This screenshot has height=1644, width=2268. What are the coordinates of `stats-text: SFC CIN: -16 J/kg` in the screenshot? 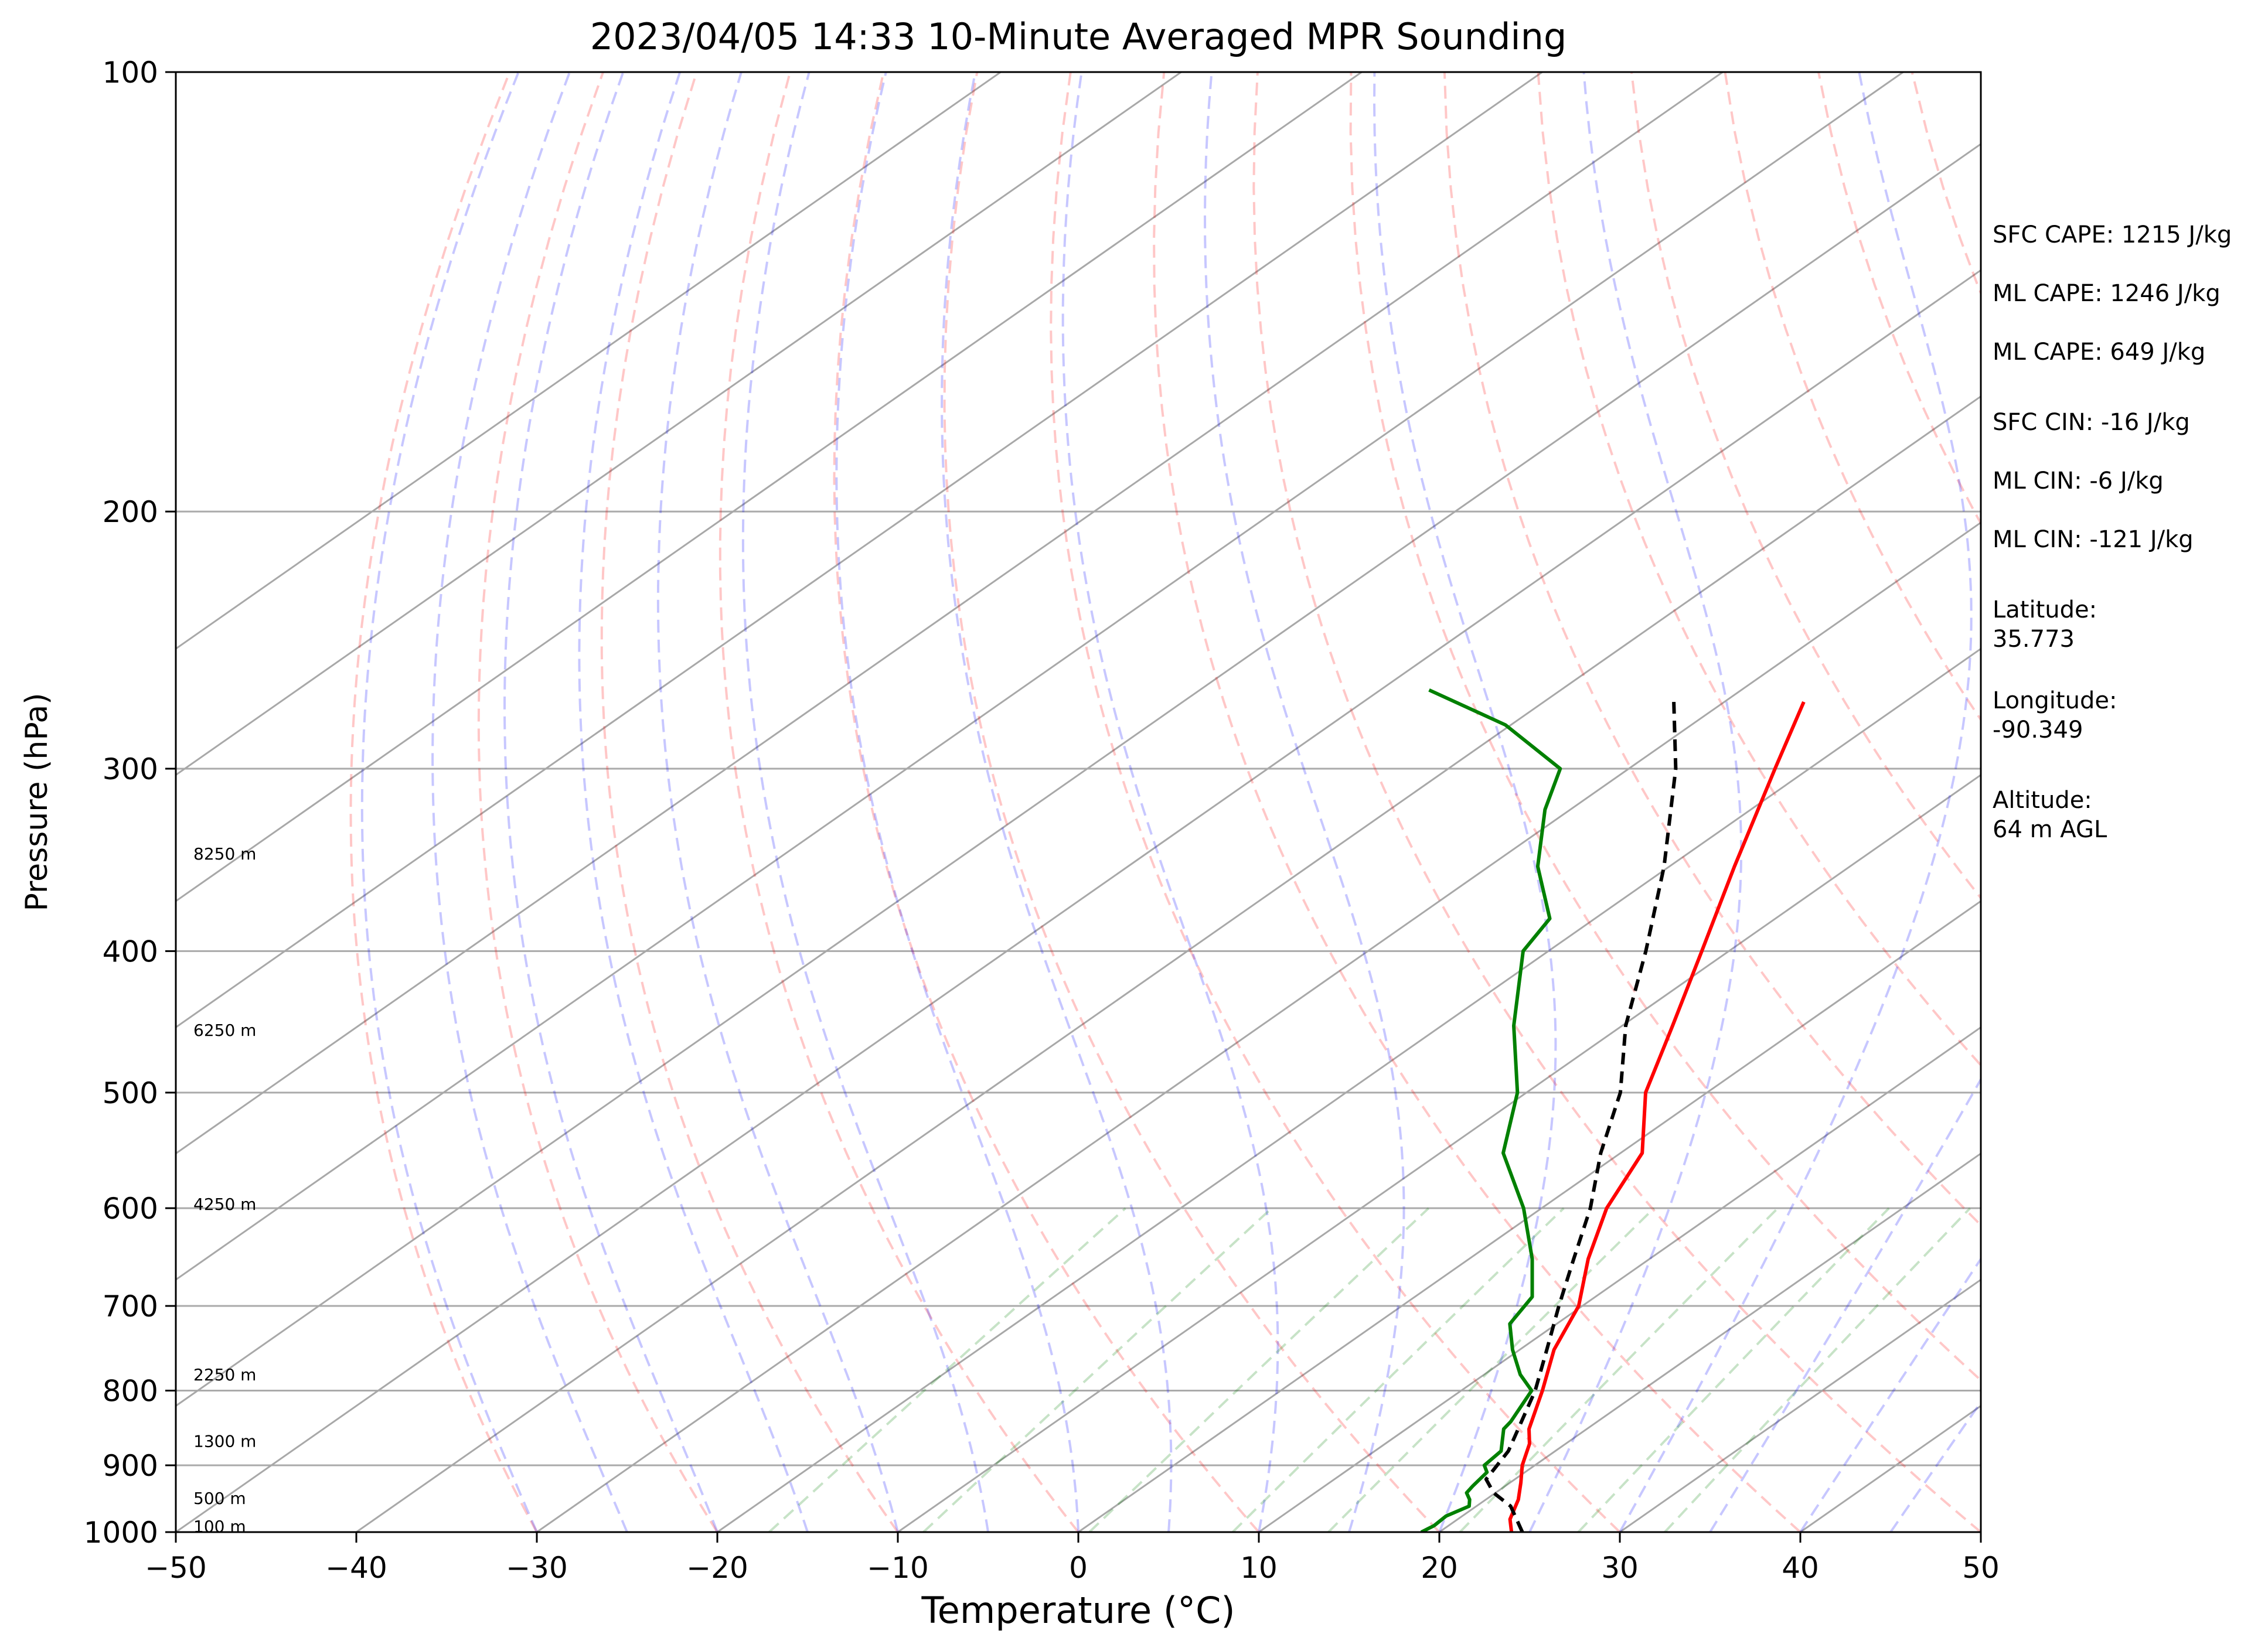 It's located at (2091, 423).